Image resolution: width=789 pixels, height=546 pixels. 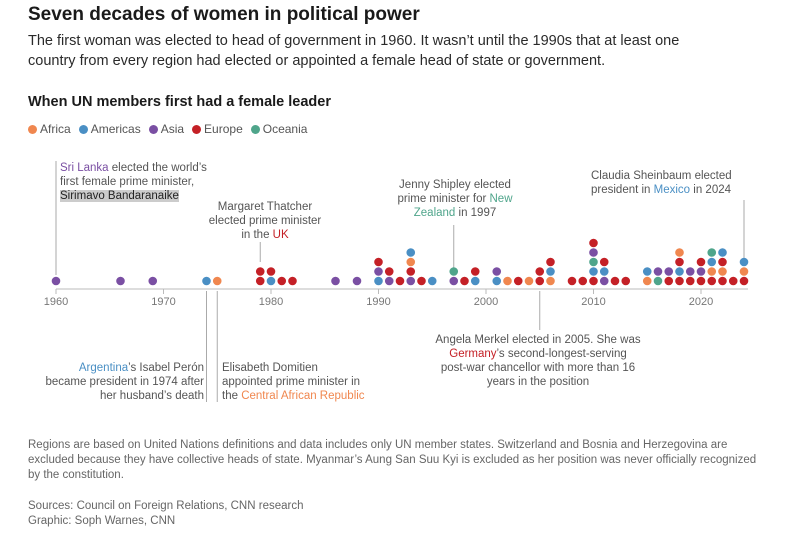 What do you see at coordinates (538, 340) in the screenshot?
I see `annotation-text: Angela Merkel elected in 2005. She was` at bounding box center [538, 340].